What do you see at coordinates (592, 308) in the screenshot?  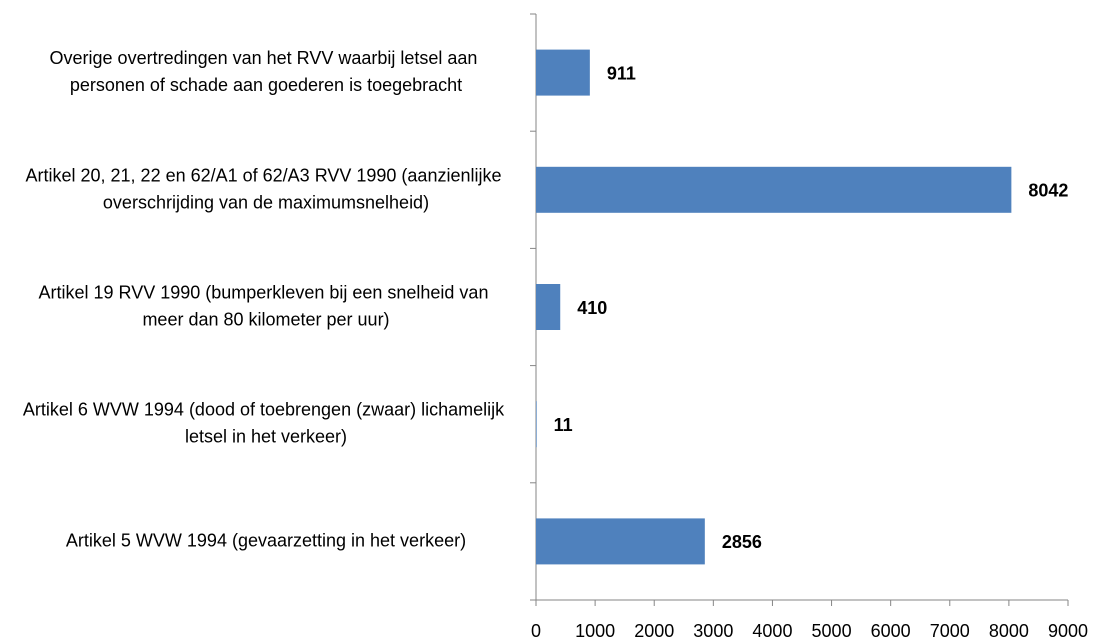 I see `data-label: 410` at bounding box center [592, 308].